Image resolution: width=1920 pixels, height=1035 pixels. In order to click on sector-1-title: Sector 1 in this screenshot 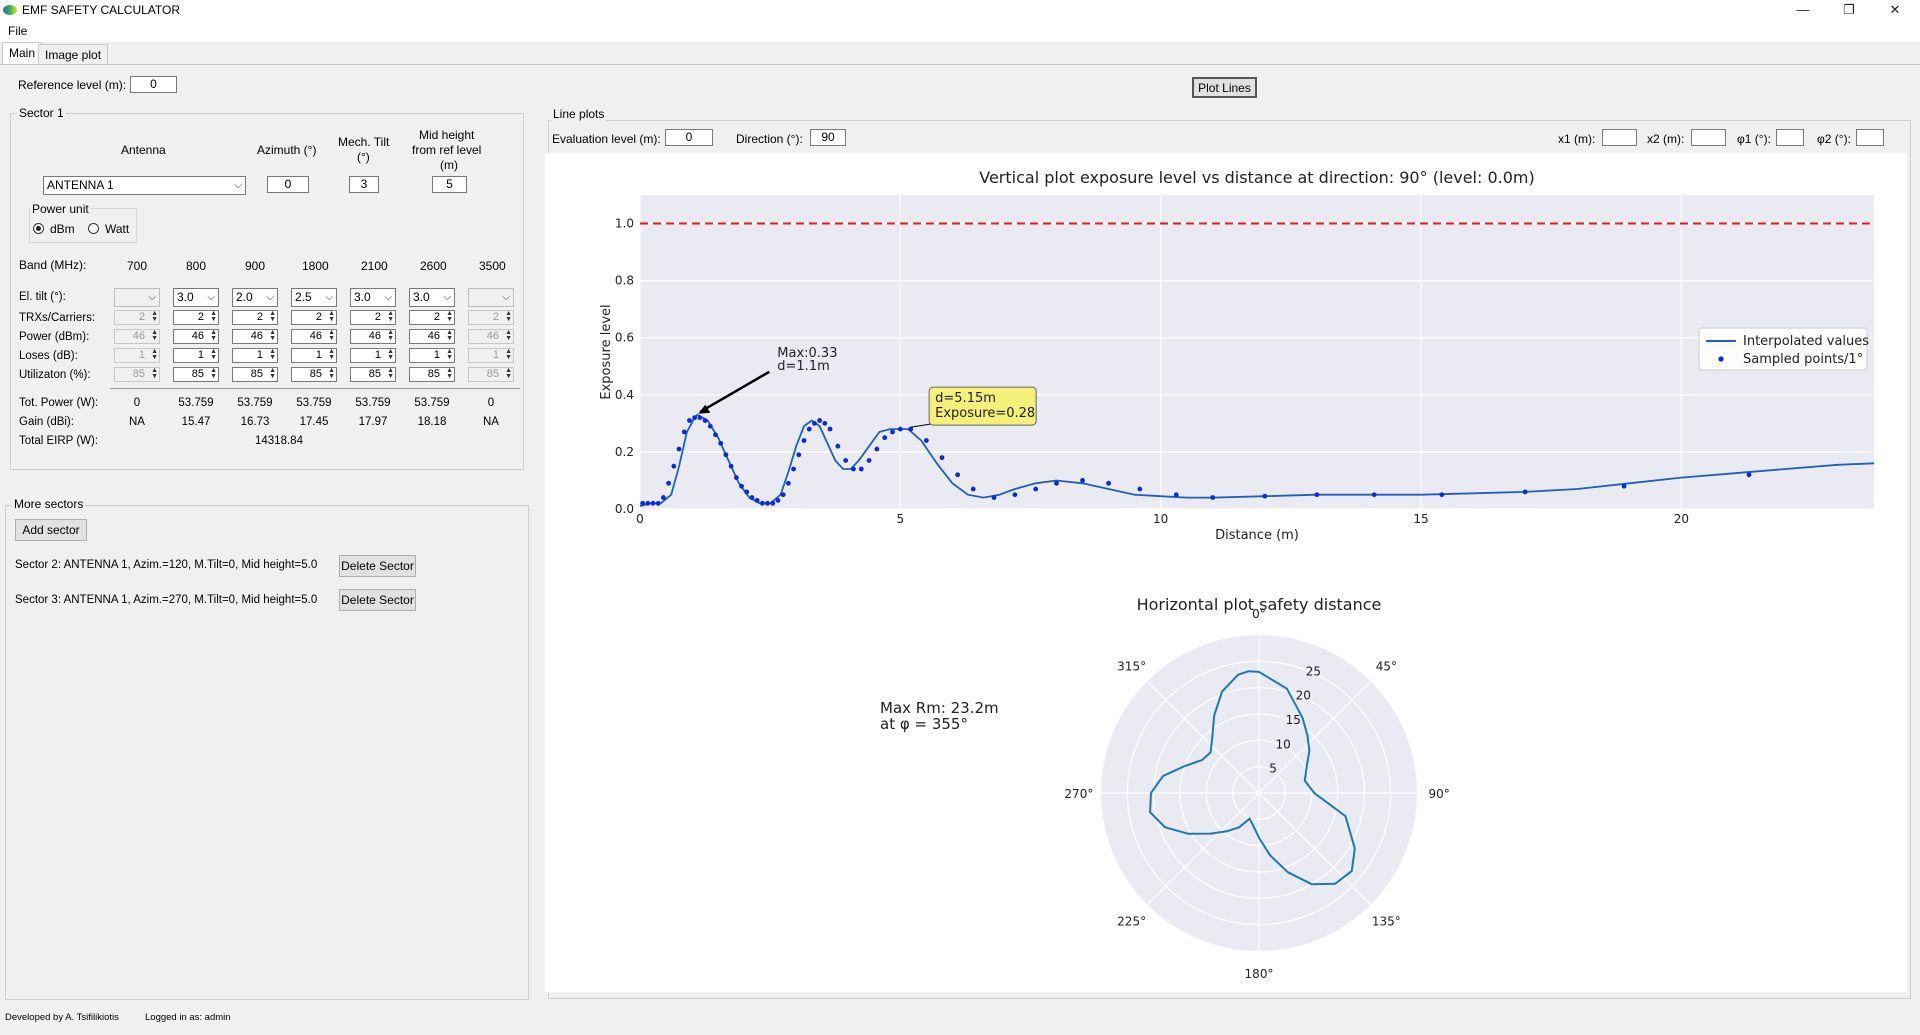, I will do `click(41, 113)`.